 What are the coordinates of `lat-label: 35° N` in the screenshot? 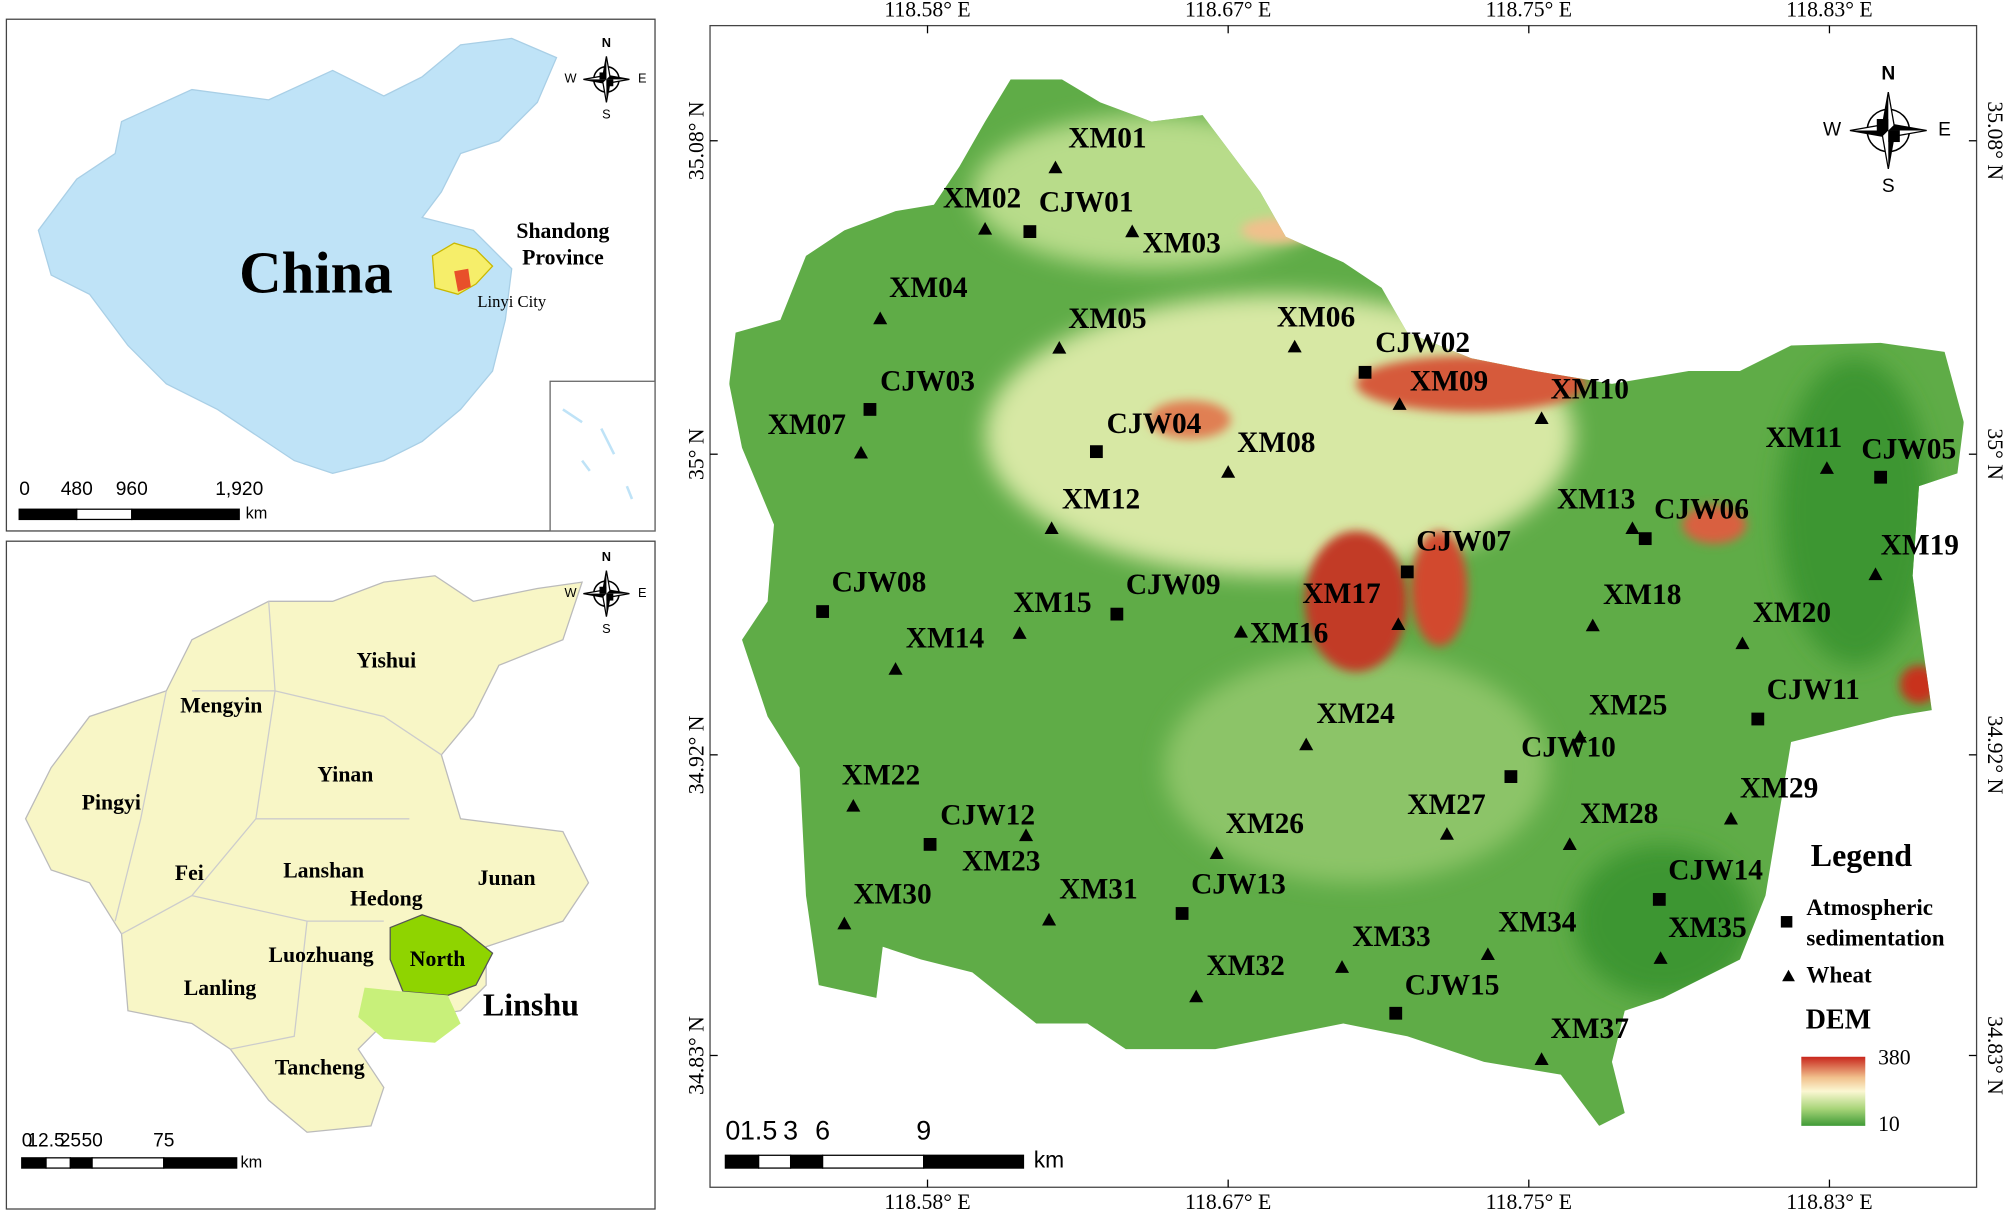 It's located at (697, 454).